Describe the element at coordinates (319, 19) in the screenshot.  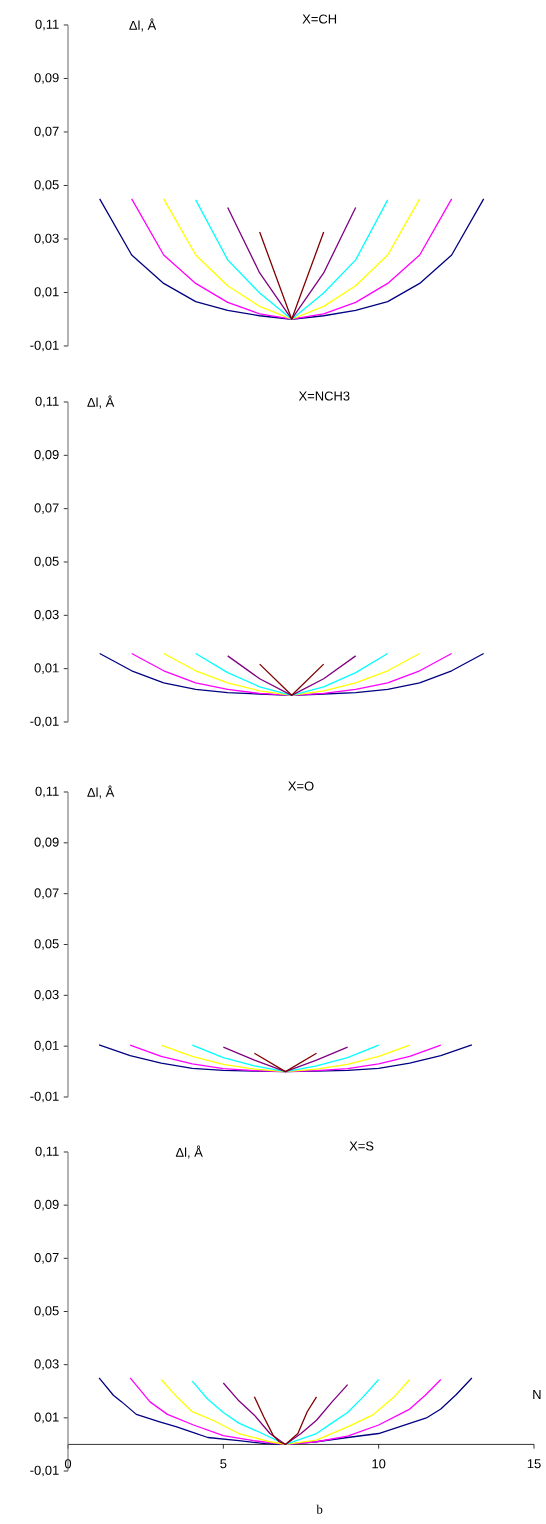
I see `chart-title: X=CH` at that location.